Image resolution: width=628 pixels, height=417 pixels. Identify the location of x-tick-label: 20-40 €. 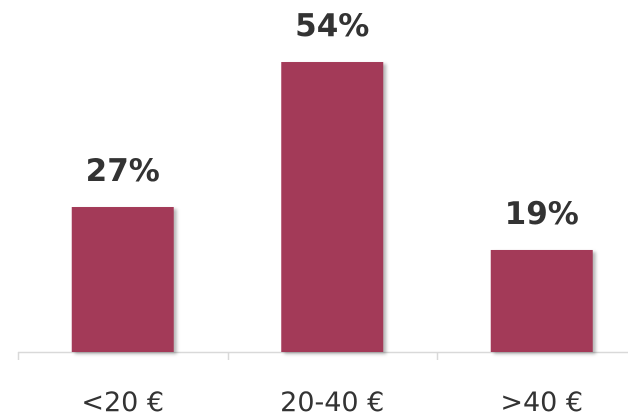
(332, 402).